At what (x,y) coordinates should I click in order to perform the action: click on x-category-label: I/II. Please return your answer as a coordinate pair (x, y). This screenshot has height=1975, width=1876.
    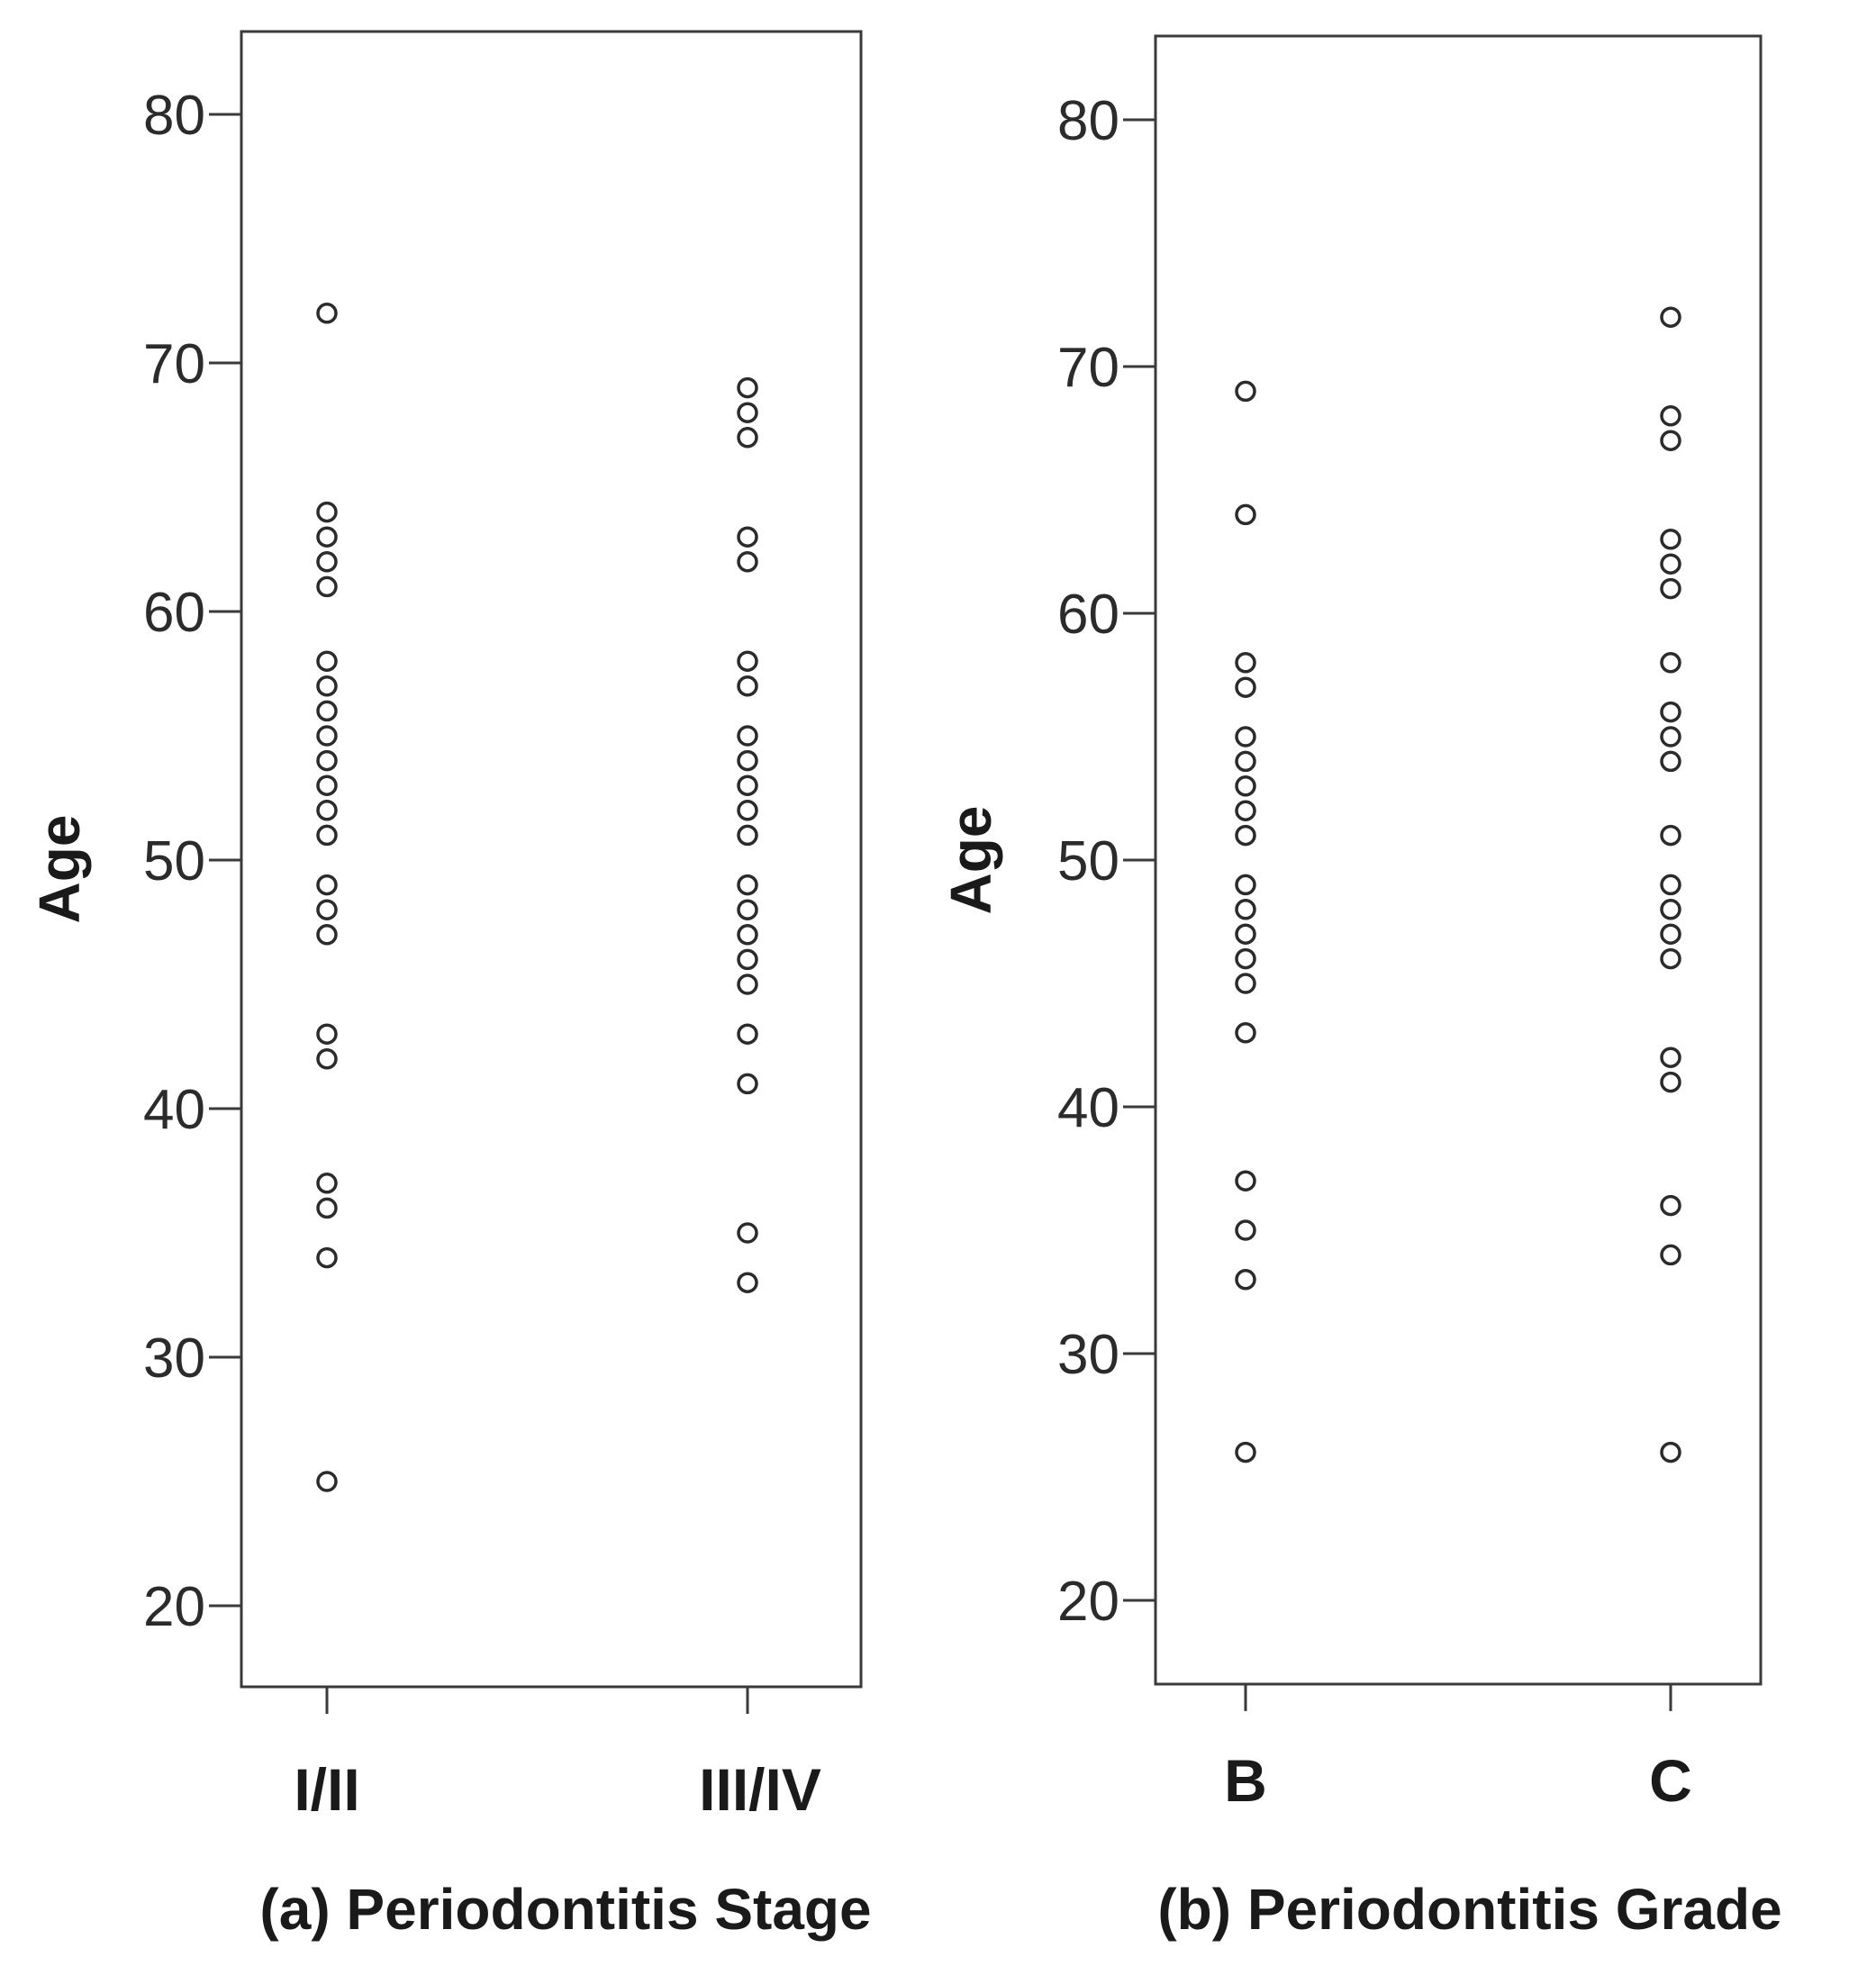
    Looking at the image, I should click on (326, 1789).